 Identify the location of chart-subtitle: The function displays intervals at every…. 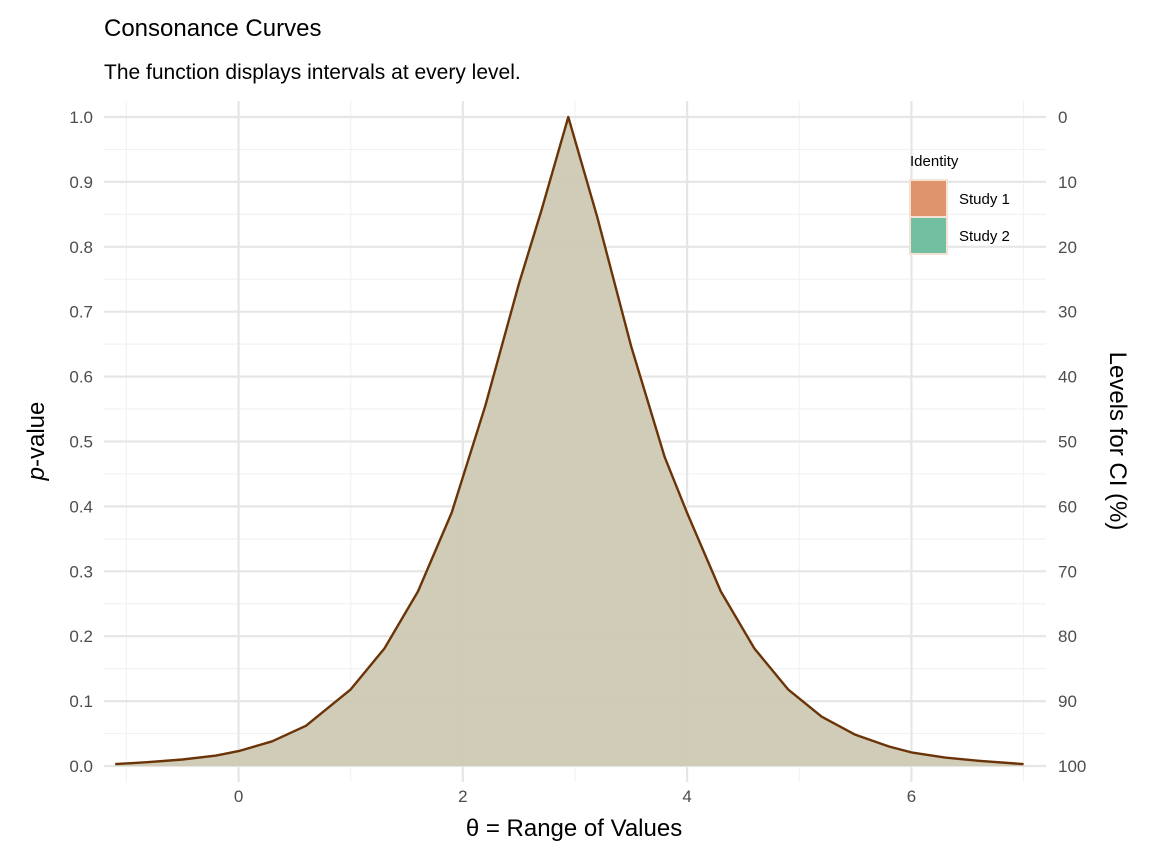
(312, 72).